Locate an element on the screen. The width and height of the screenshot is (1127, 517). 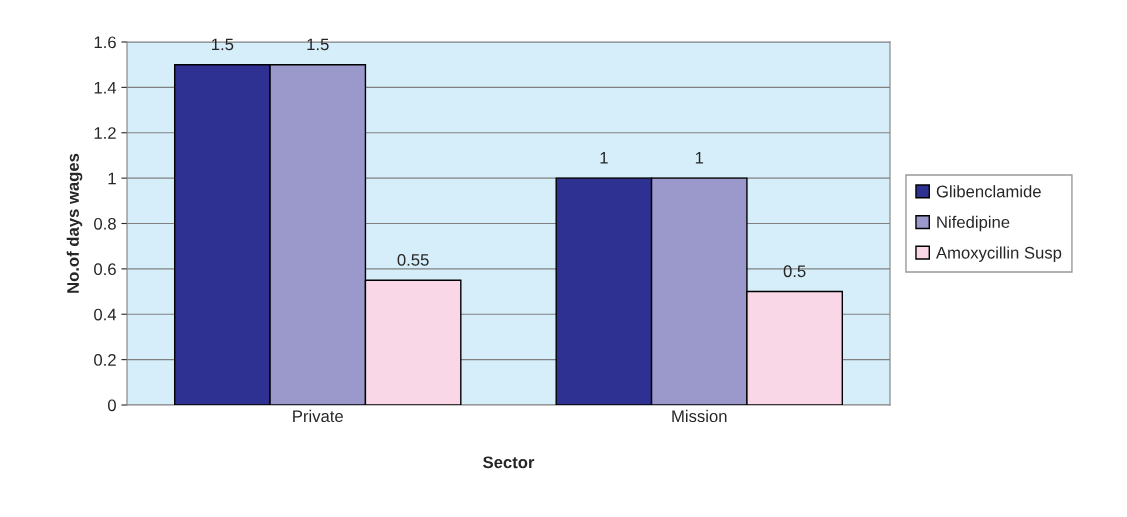
y-tick-label: 0.8 is located at coordinates (105, 223).